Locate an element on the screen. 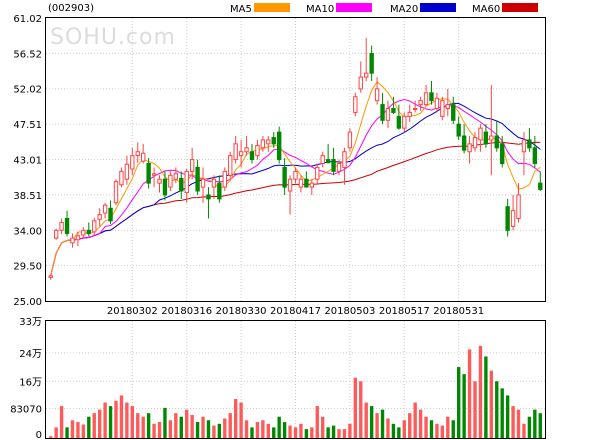  legend-swatch-ma60 is located at coordinates (520, 7).